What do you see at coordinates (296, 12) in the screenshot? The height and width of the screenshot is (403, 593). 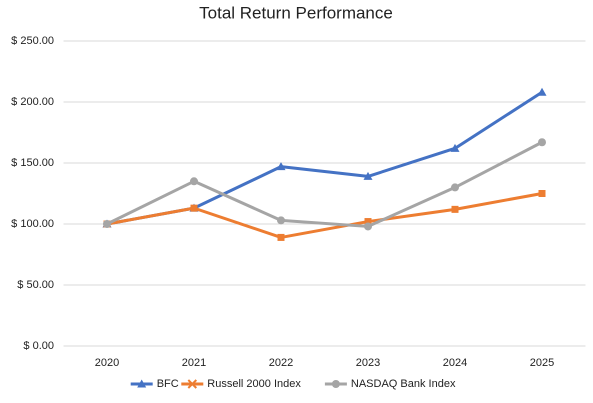 I see `chart-title: Total Return Performance` at bounding box center [296, 12].